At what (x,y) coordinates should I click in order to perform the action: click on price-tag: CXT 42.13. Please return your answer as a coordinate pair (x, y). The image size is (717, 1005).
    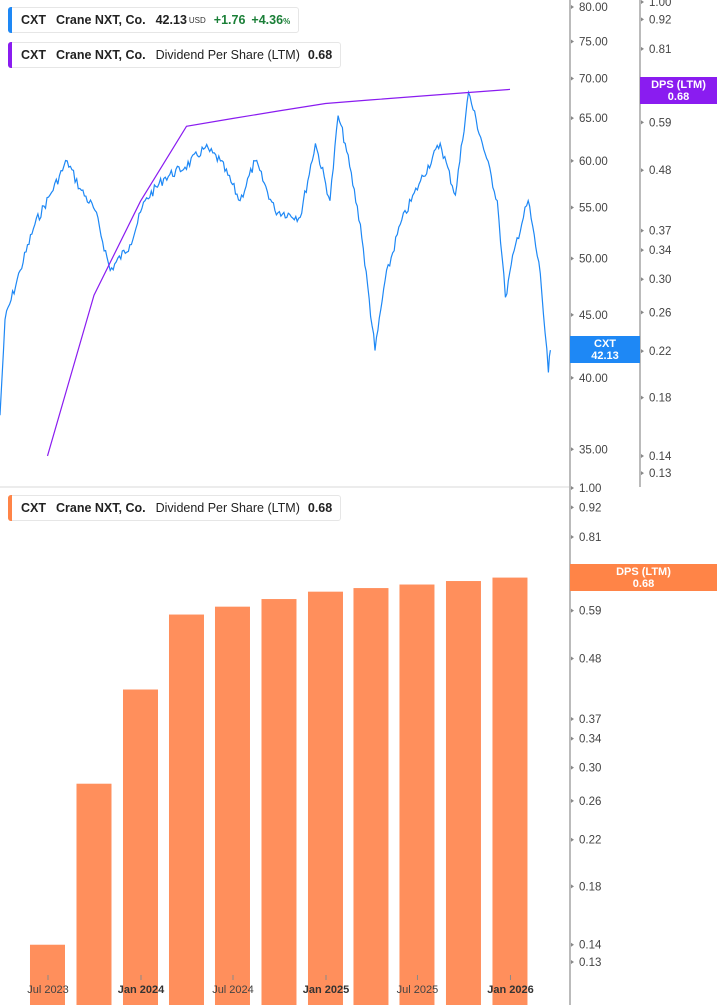
    Looking at the image, I should click on (605, 349).